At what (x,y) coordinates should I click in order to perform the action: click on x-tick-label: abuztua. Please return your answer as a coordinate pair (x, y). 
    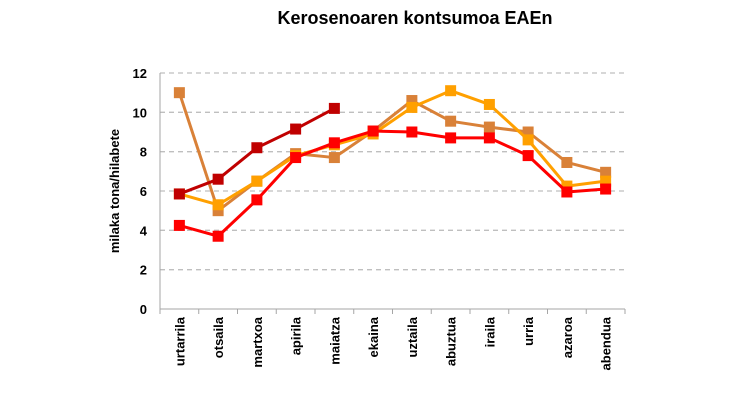
    Looking at the image, I should click on (451, 341).